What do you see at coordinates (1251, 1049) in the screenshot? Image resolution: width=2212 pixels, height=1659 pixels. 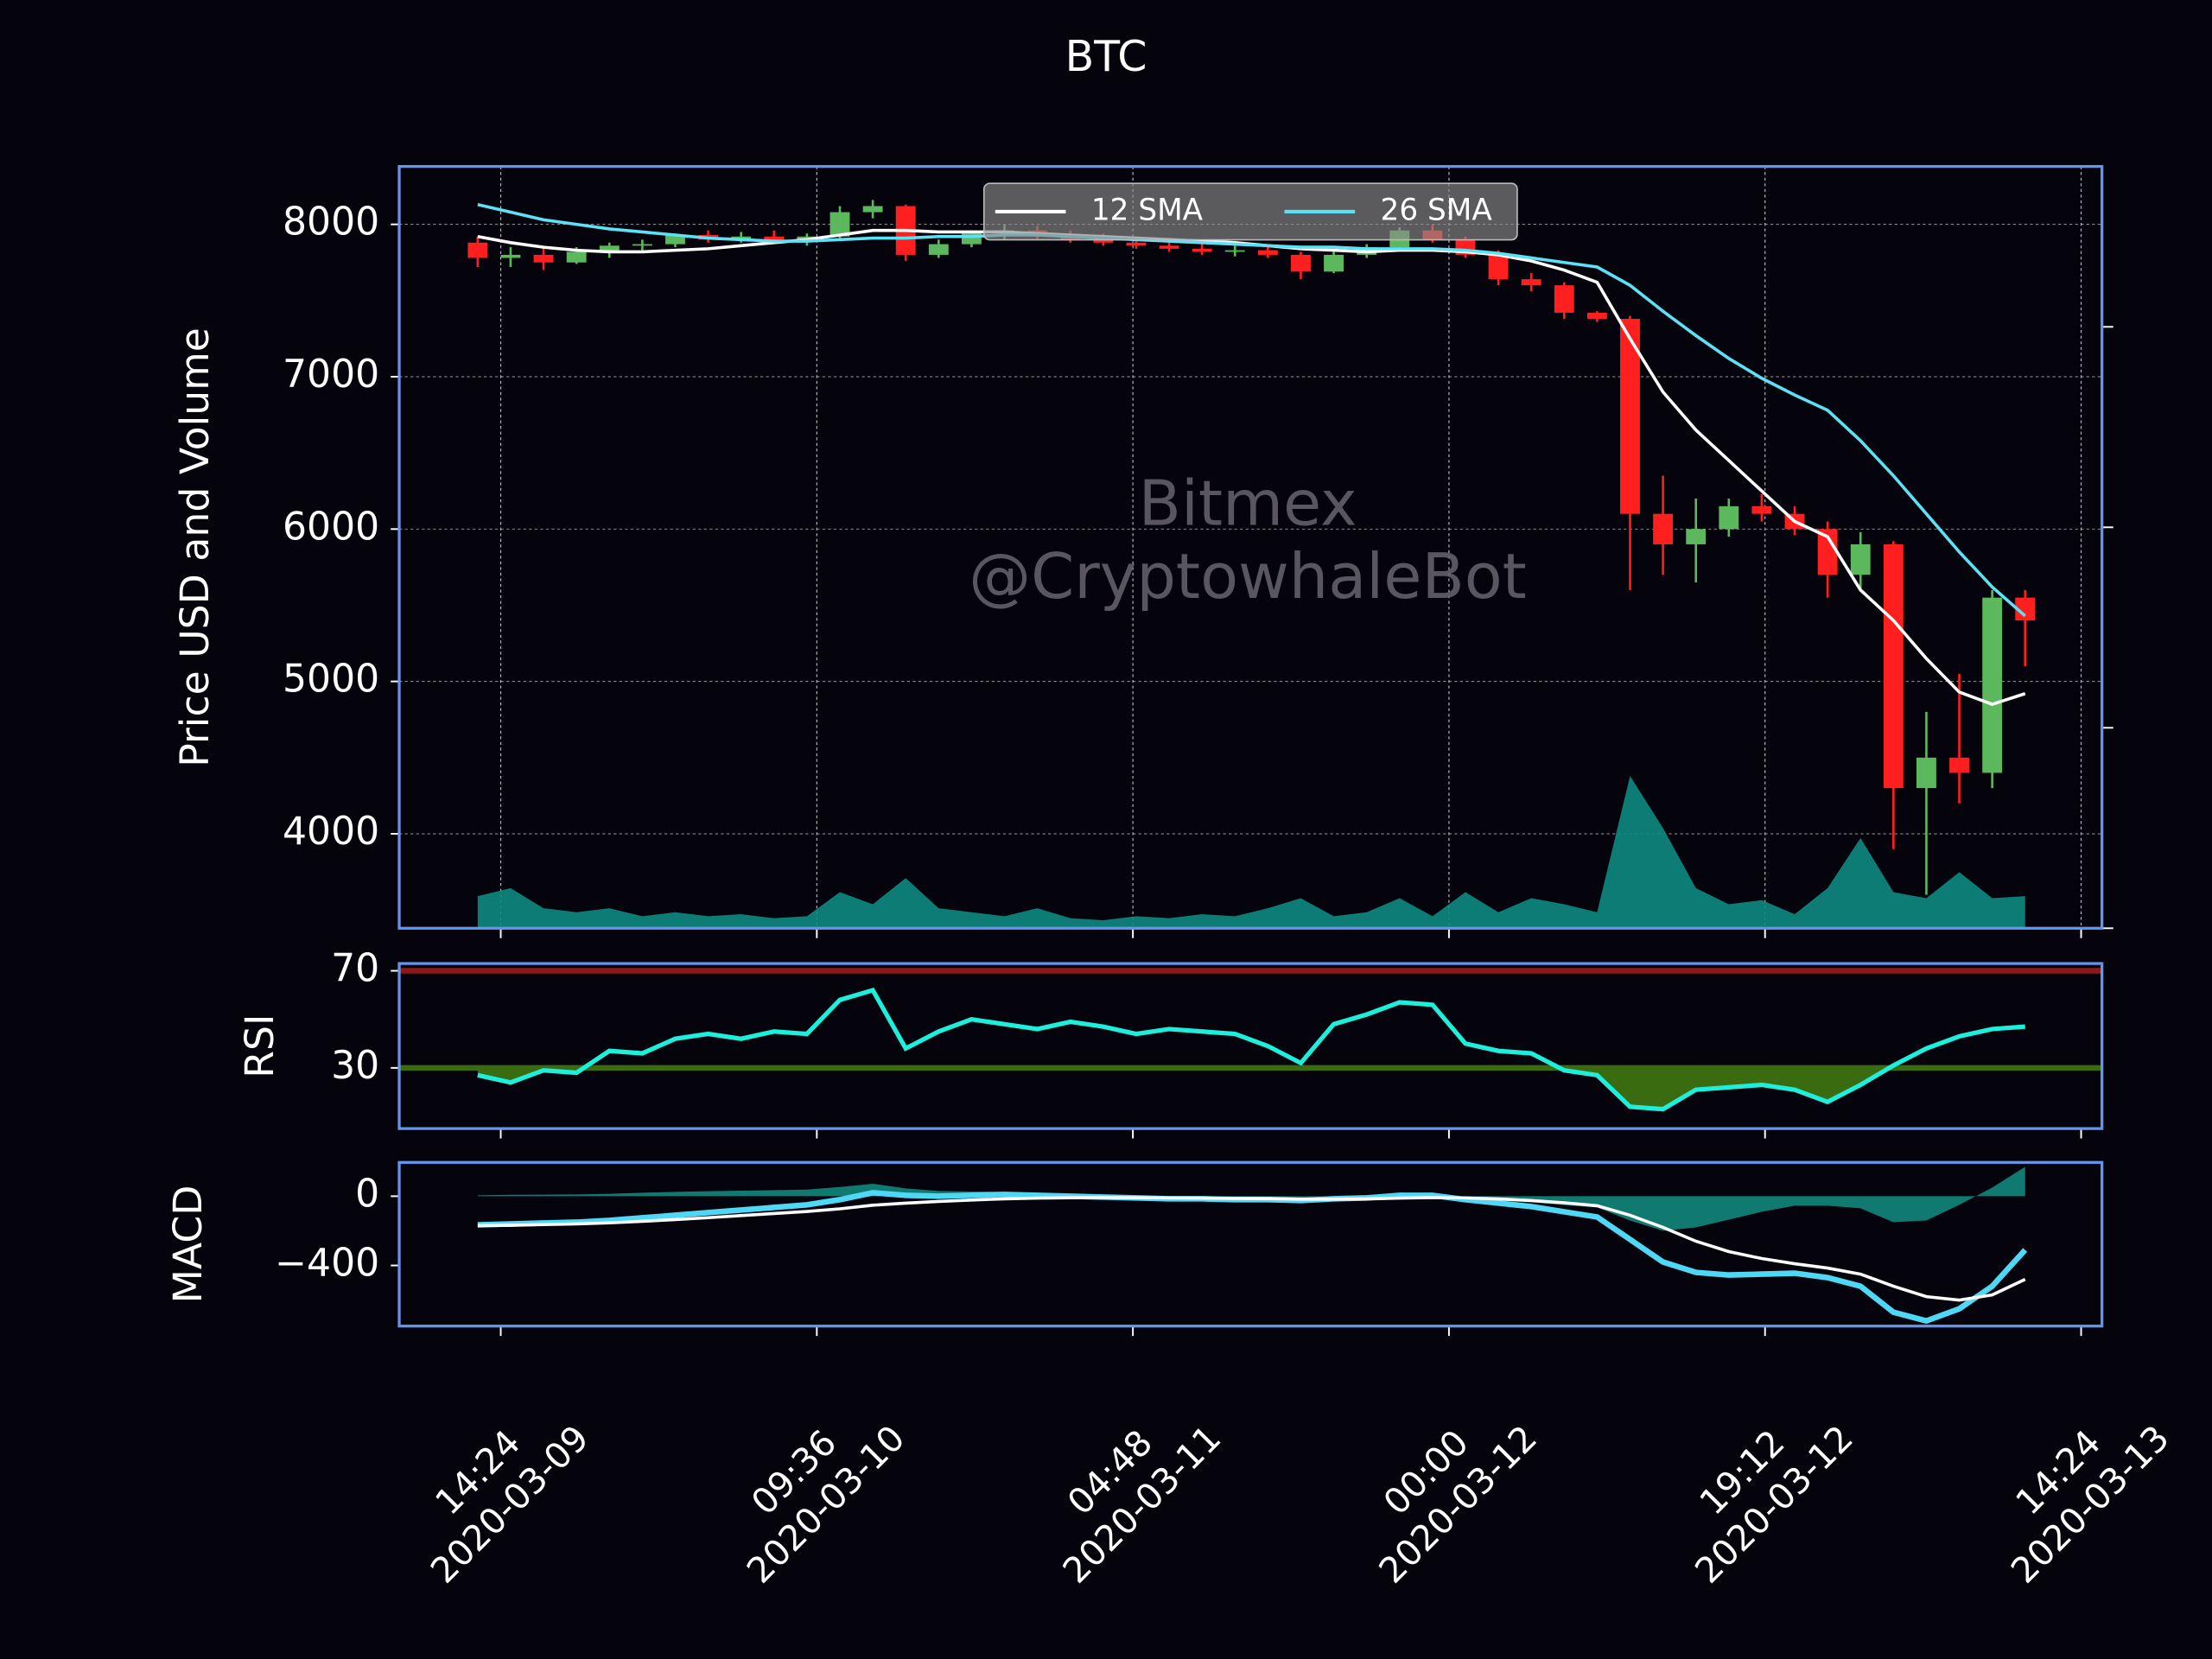 I see `rsi-line` at bounding box center [1251, 1049].